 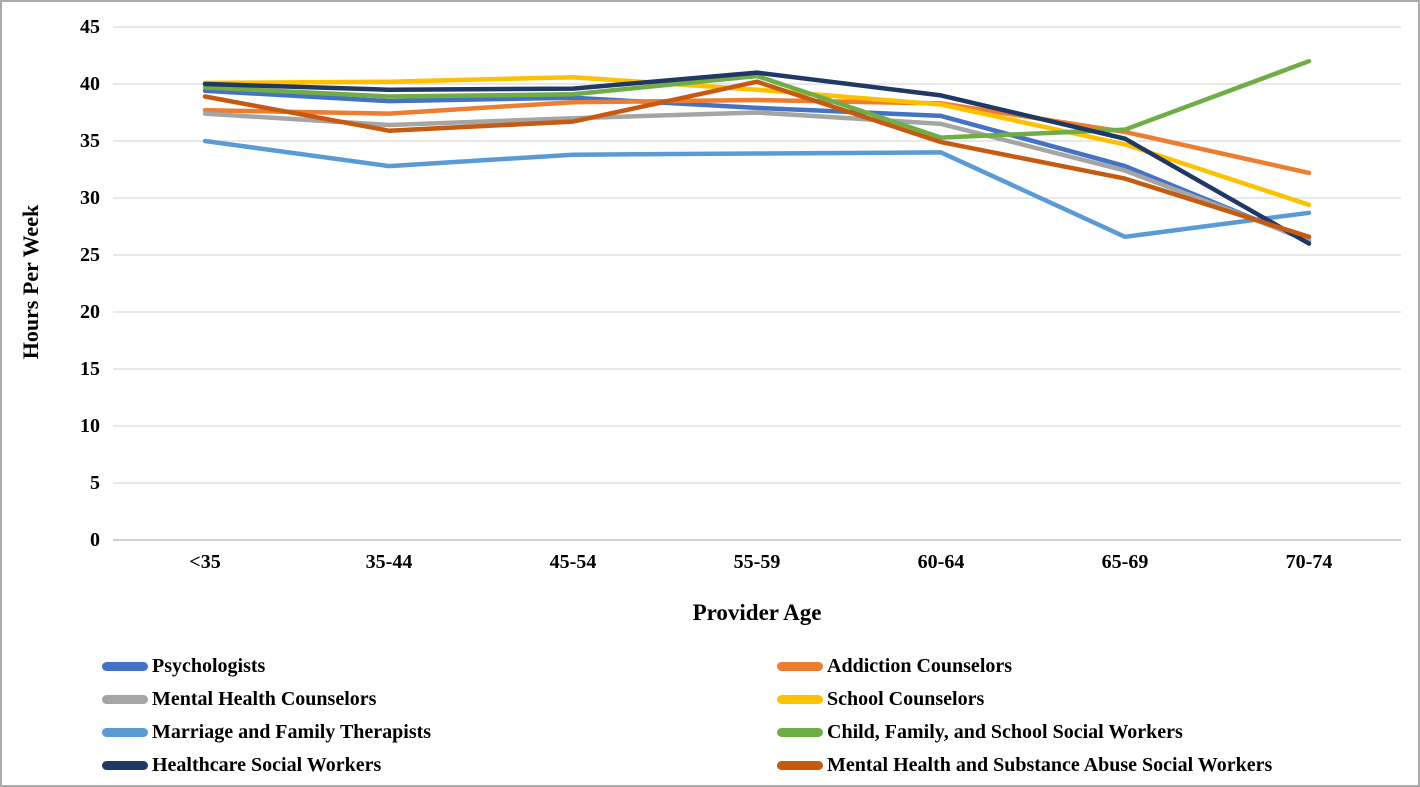 I want to click on legend-item: Healthcare Social Workers, so click(x=241, y=765).